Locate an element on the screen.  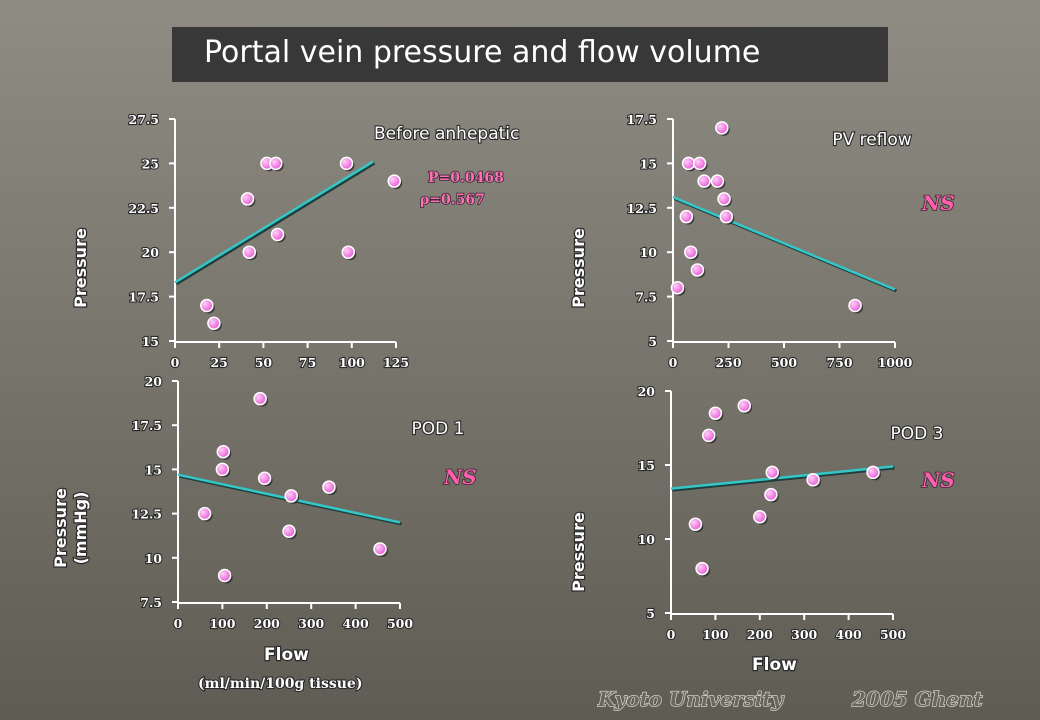
panel-annotation: Before anhepatic is located at coordinates (446, 134).